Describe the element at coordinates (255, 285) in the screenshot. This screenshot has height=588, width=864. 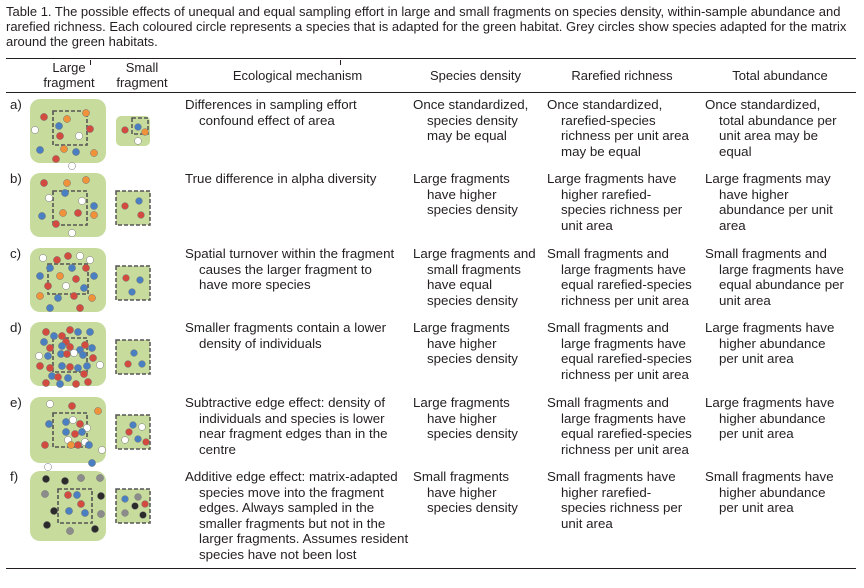
I see `cell-line: have more species` at that location.